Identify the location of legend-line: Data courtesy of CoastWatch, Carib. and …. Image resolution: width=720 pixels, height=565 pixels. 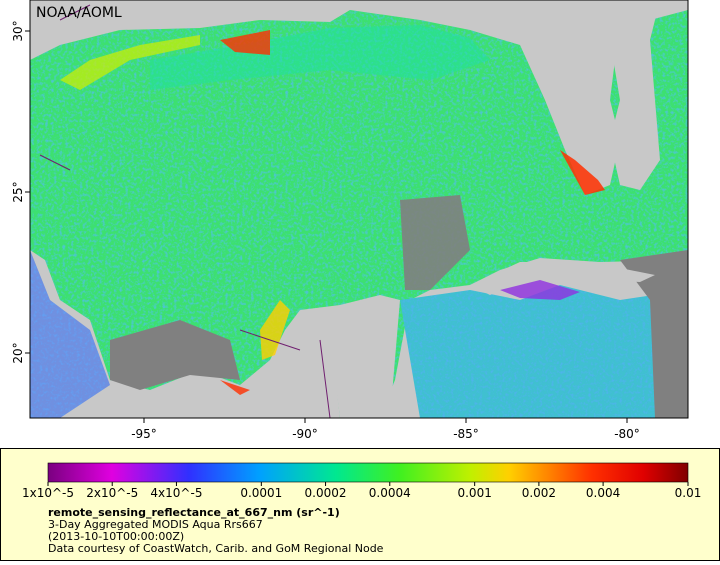
(216, 548).